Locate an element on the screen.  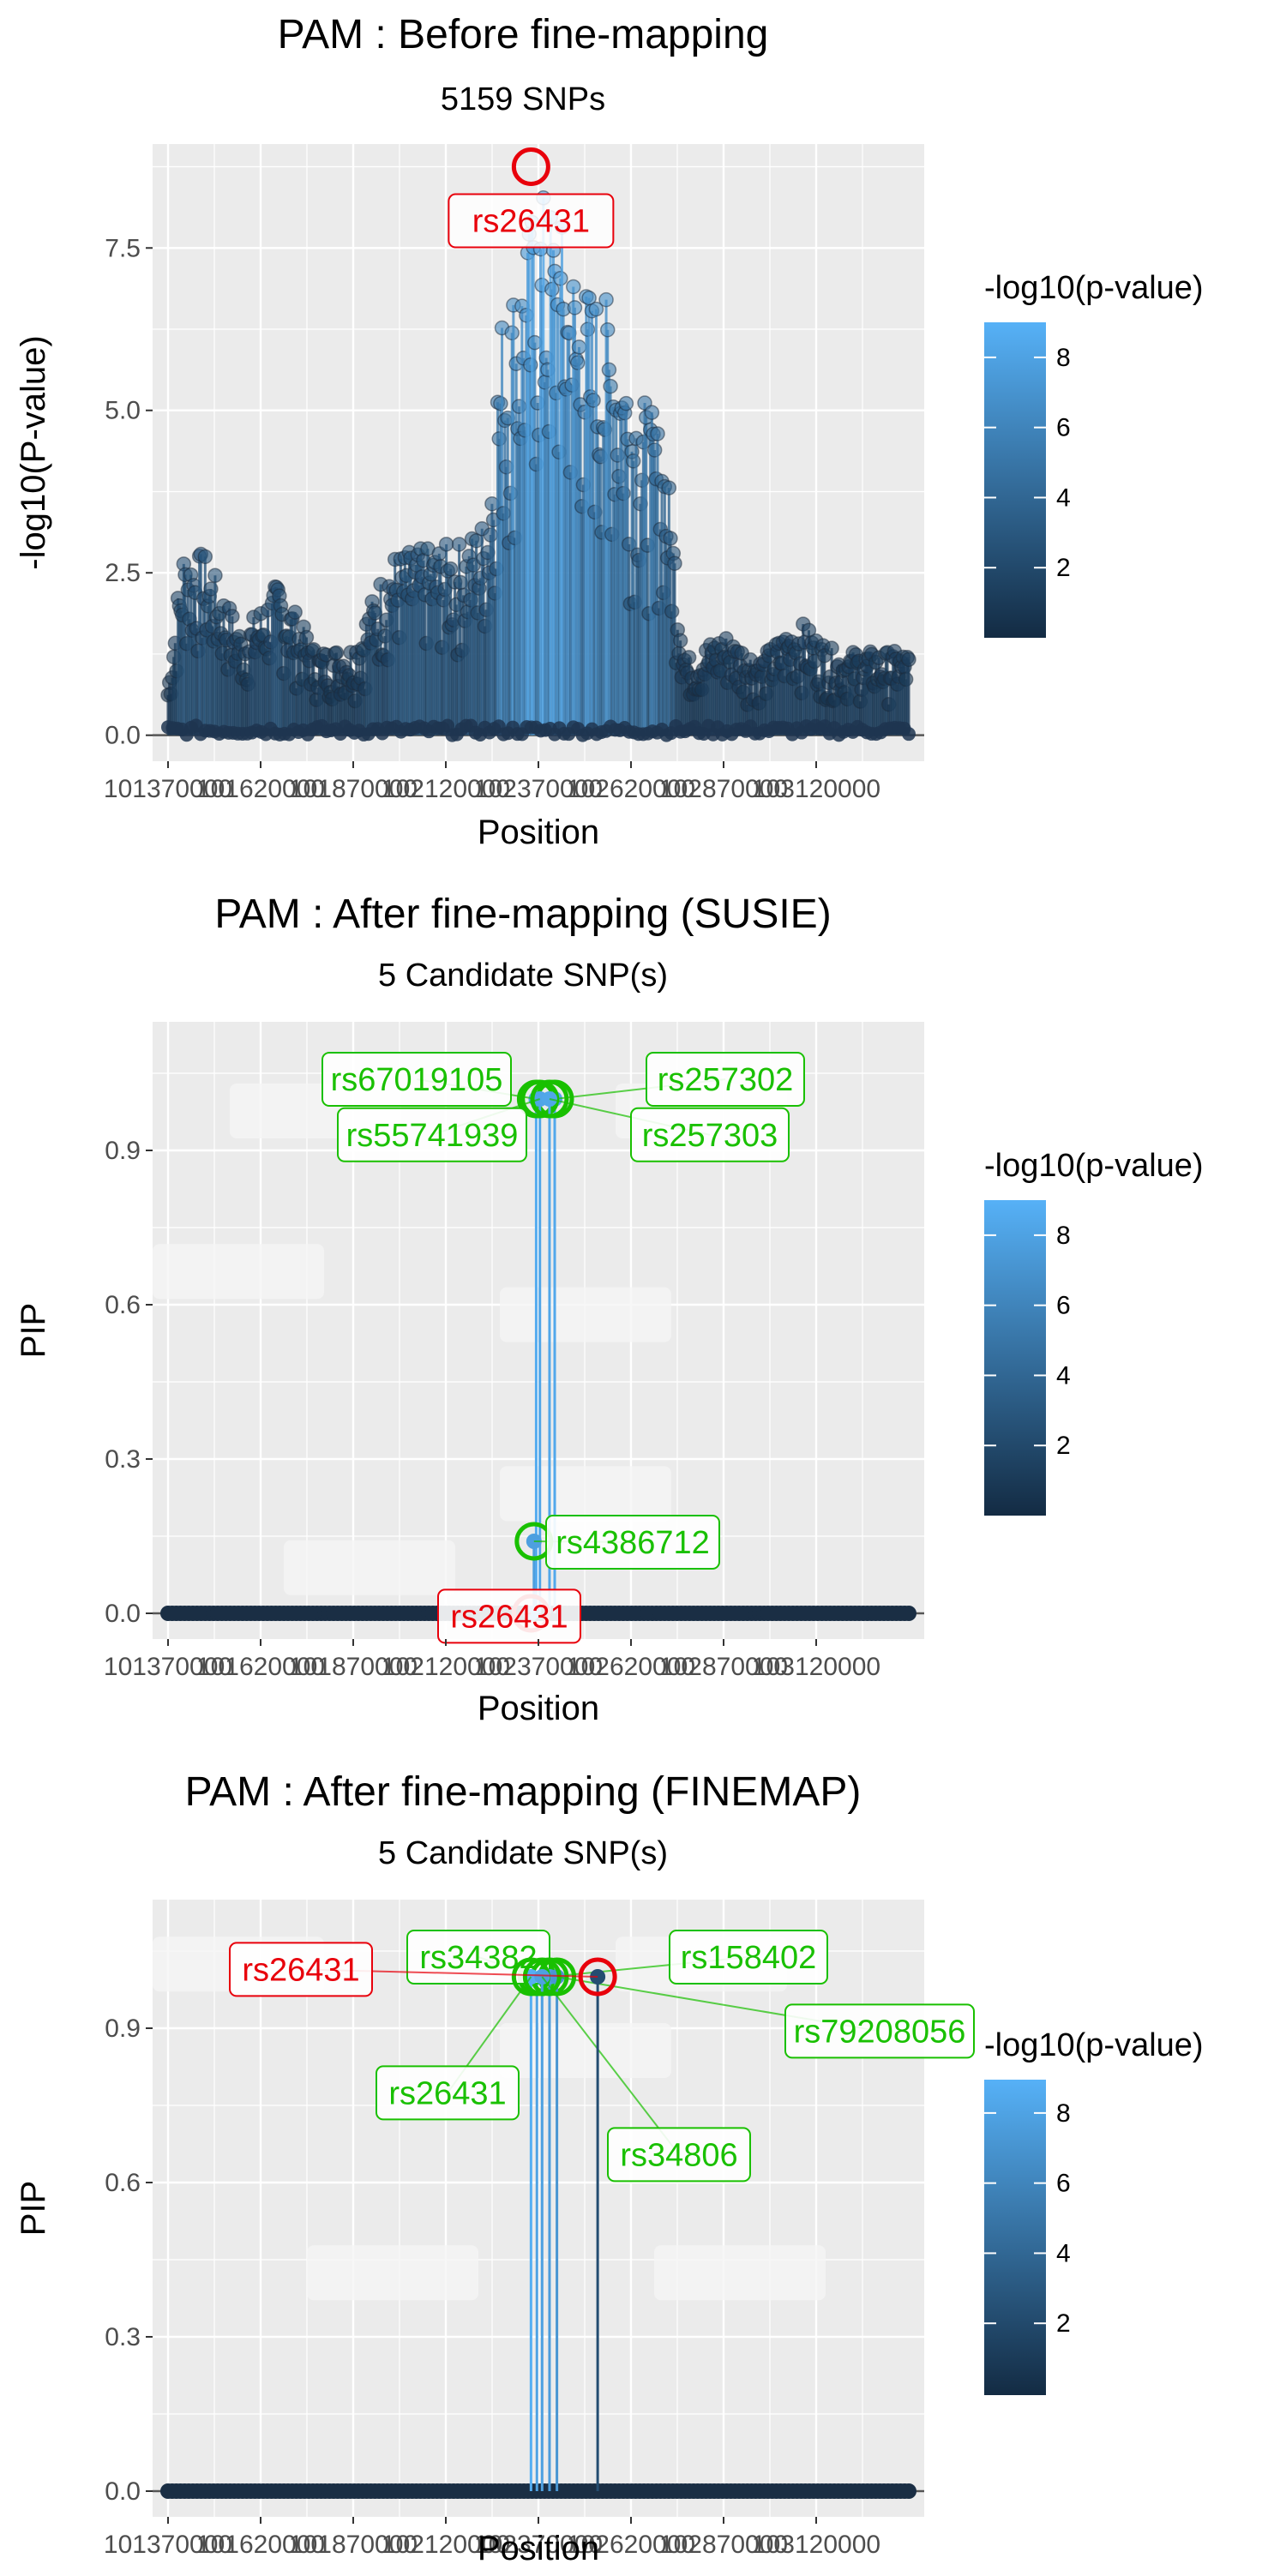
panel-1-marks: rs26431 is located at coordinates (538, 444).